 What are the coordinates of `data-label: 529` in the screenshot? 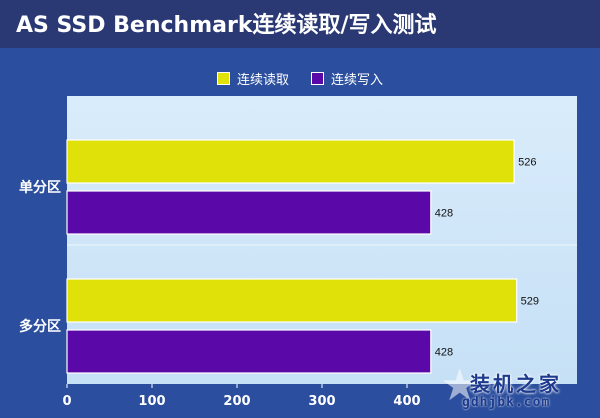 It's located at (530, 302).